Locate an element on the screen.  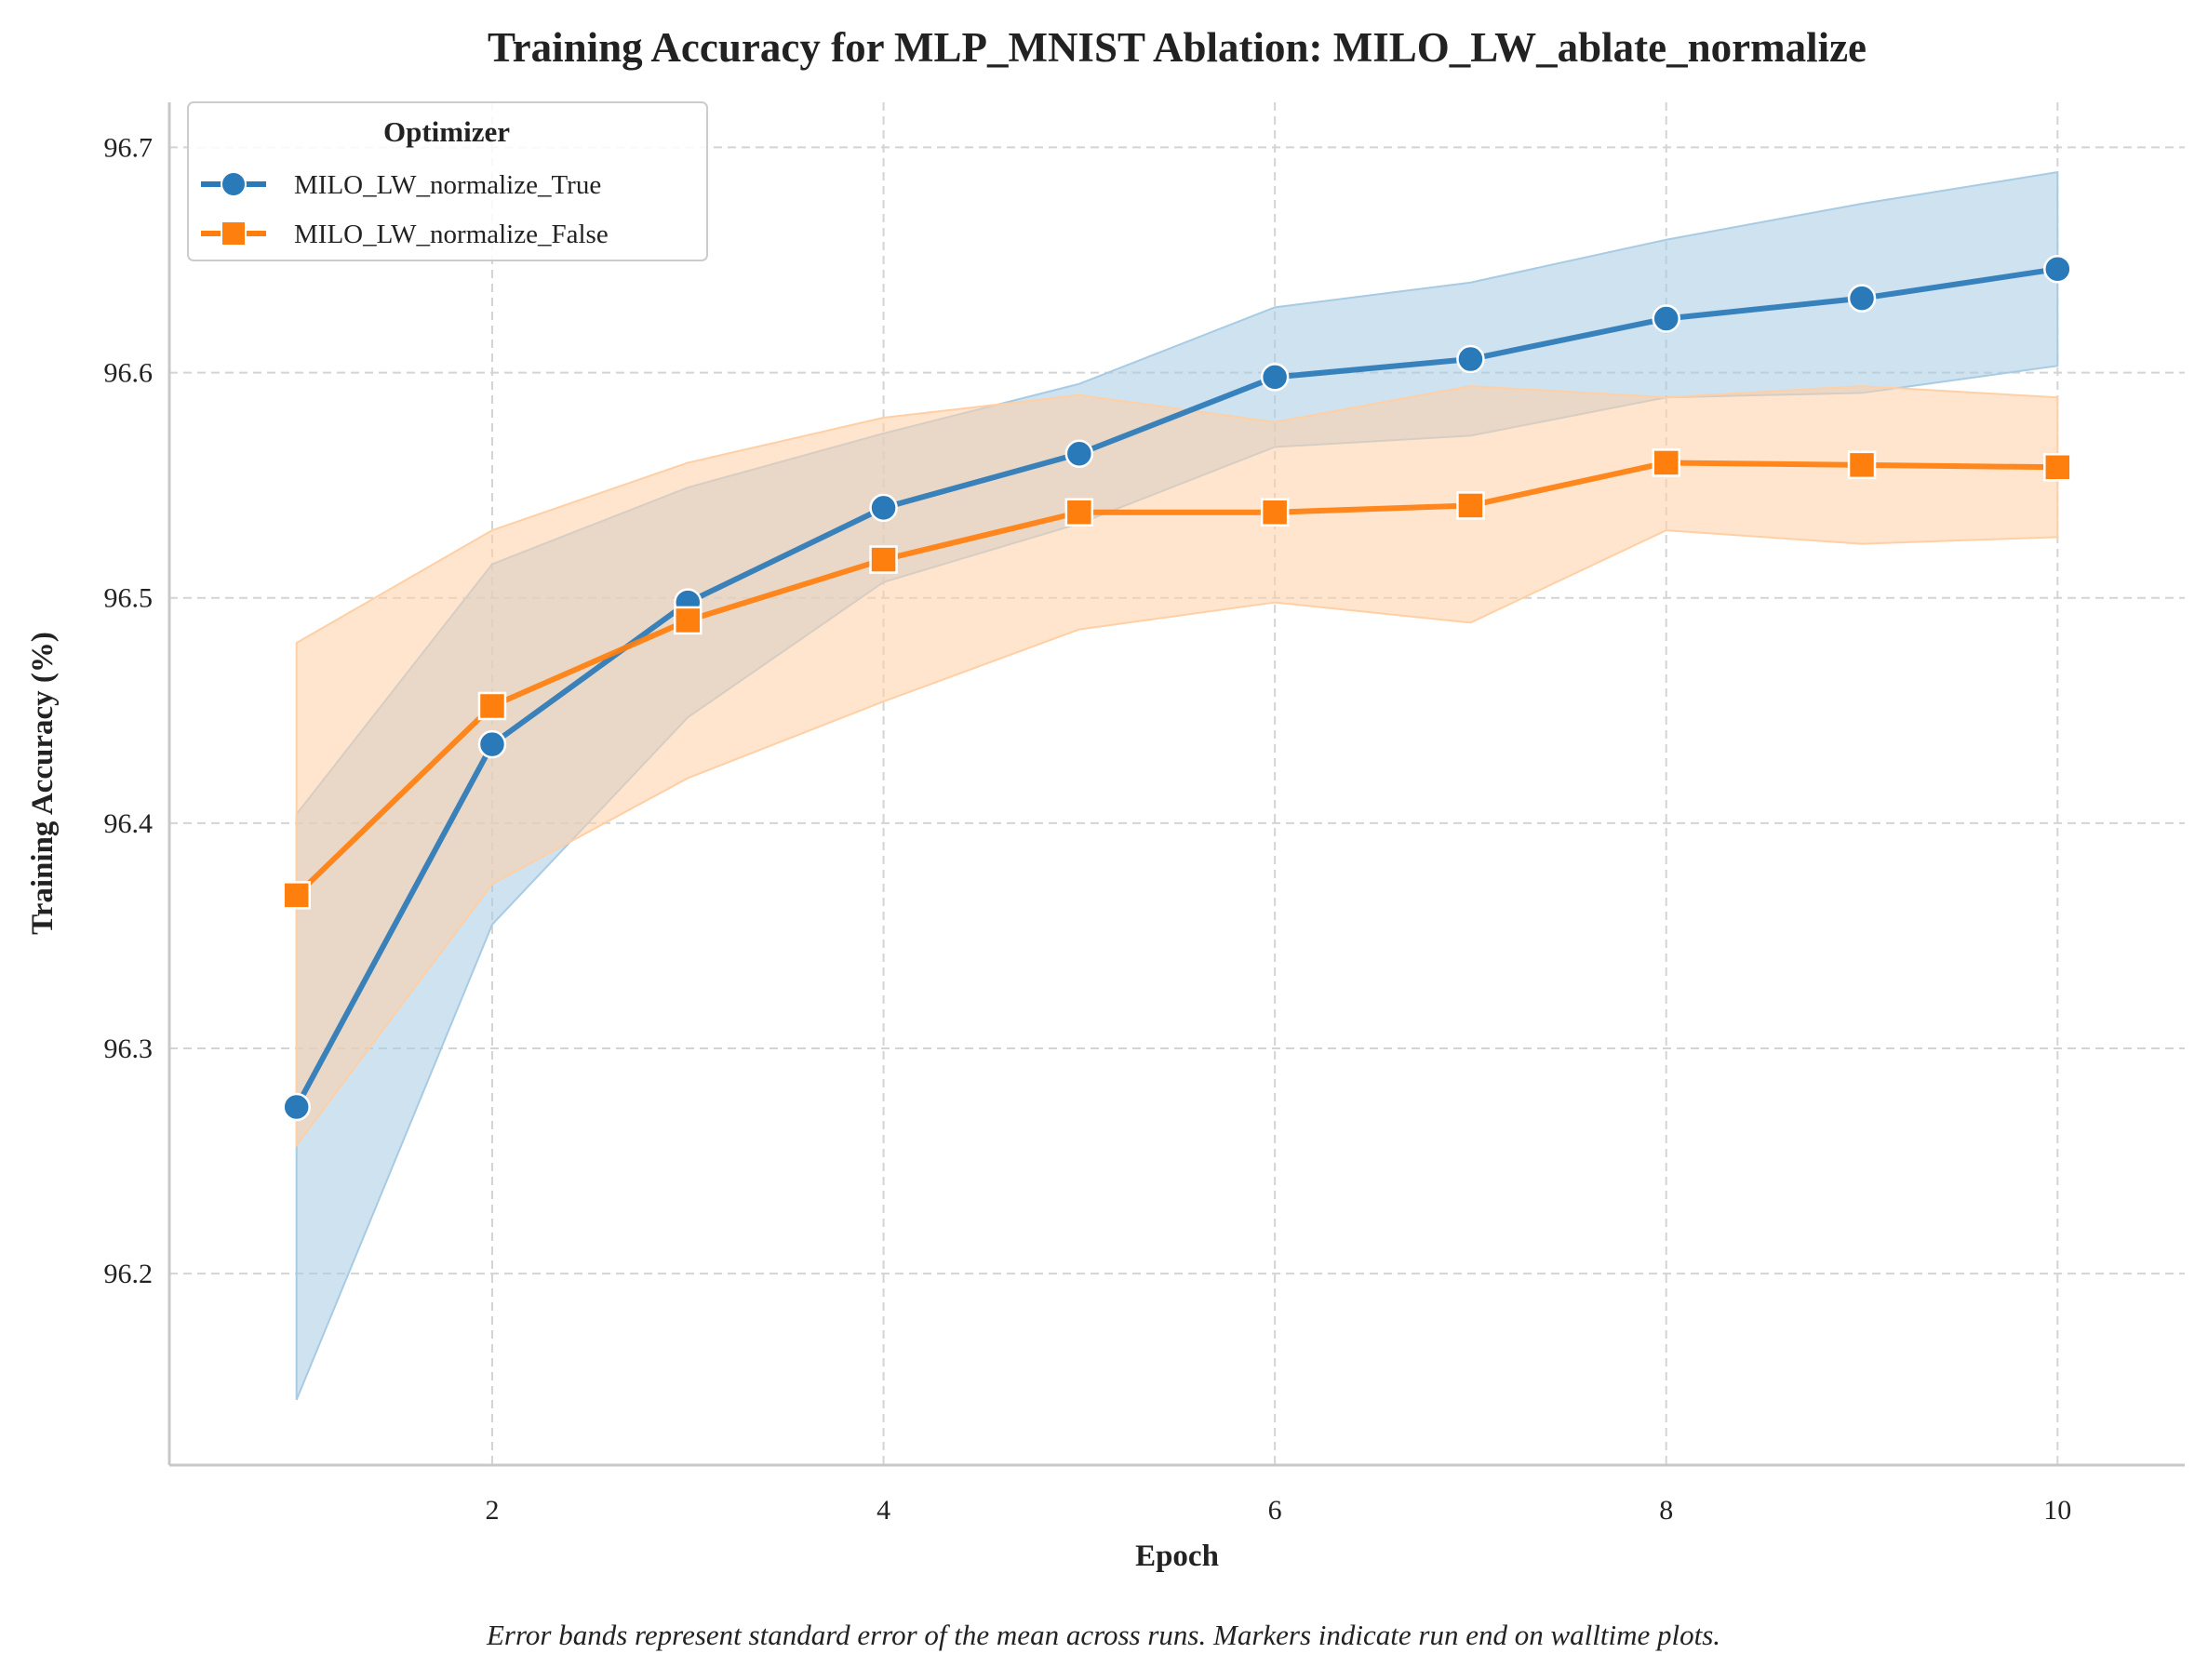
y-tick-labels: 96.2 96.3 96.4 96.5 96.6 96.7 is located at coordinates (129, 710).